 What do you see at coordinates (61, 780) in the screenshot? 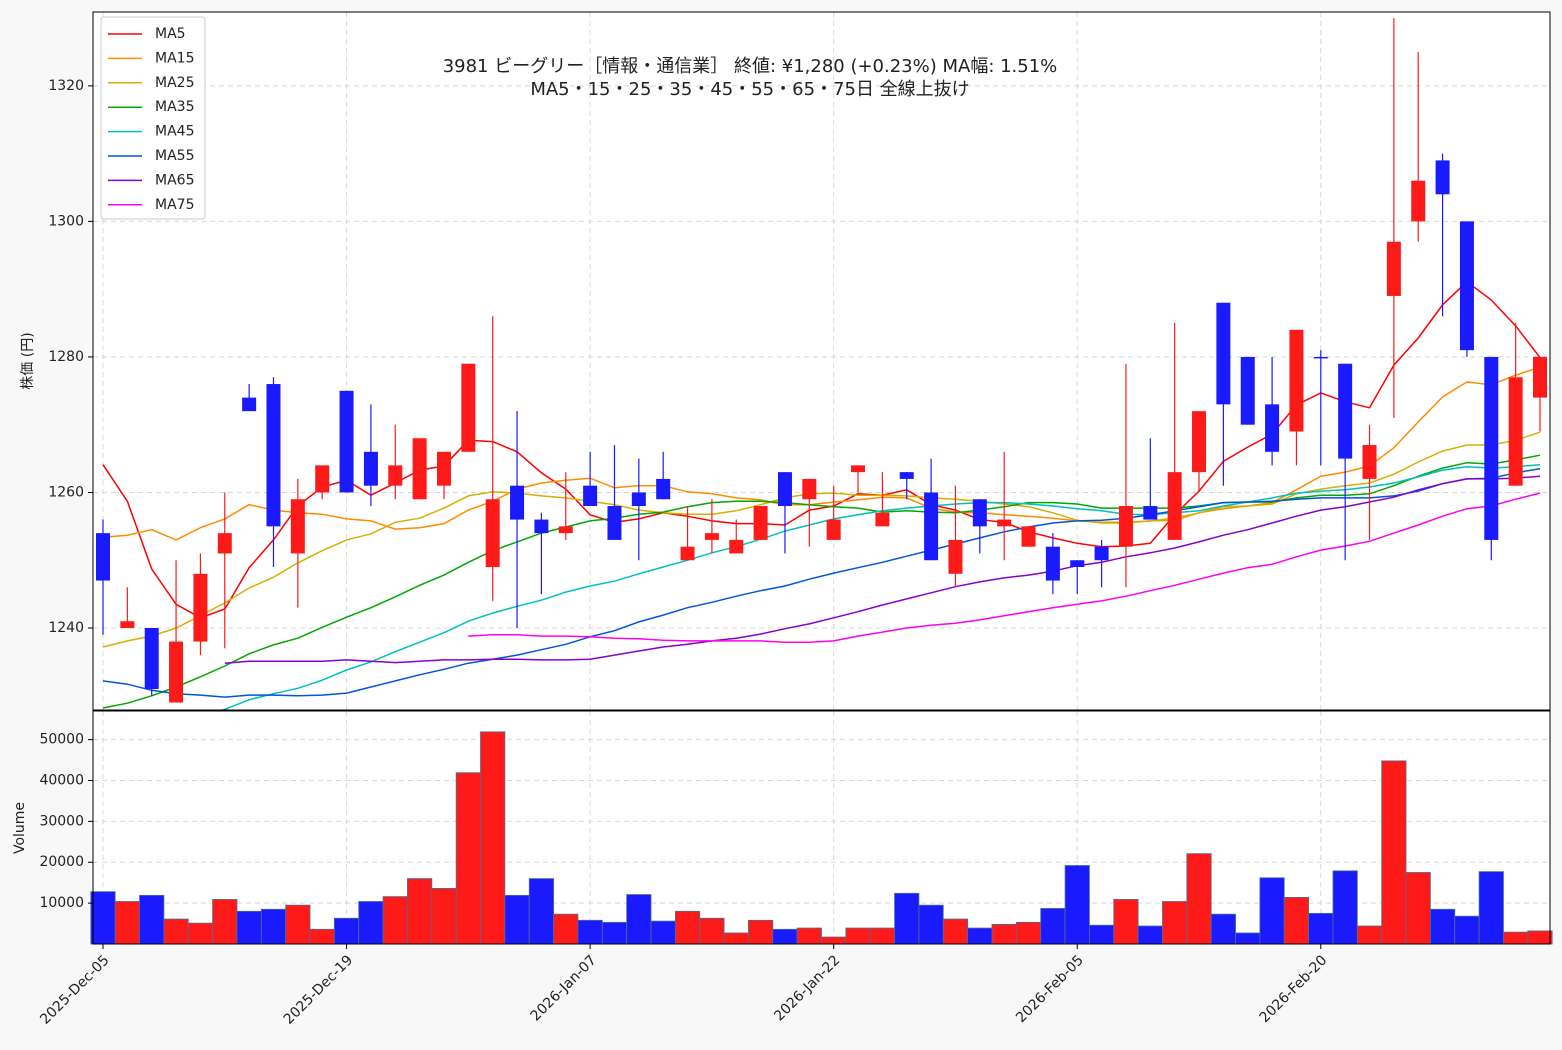
I see `y-tick-label: 40000` at bounding box center [61, 780].